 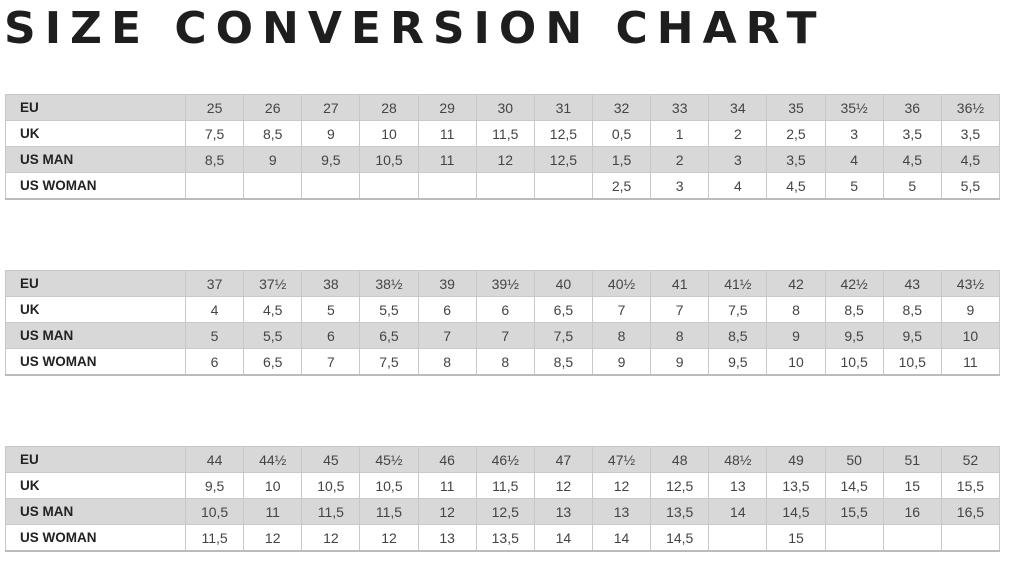 What do you see at coordinates (854, 107) in the screenshot?
I see `table-cell: 35½` at bounding box center [854, 107].